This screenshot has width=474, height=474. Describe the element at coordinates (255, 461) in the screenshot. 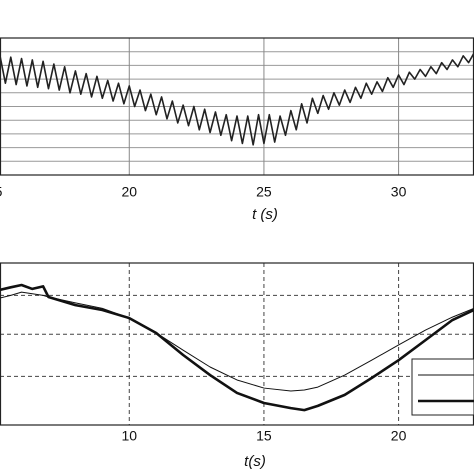

I see `x-axis-label: t(s)` at that location.